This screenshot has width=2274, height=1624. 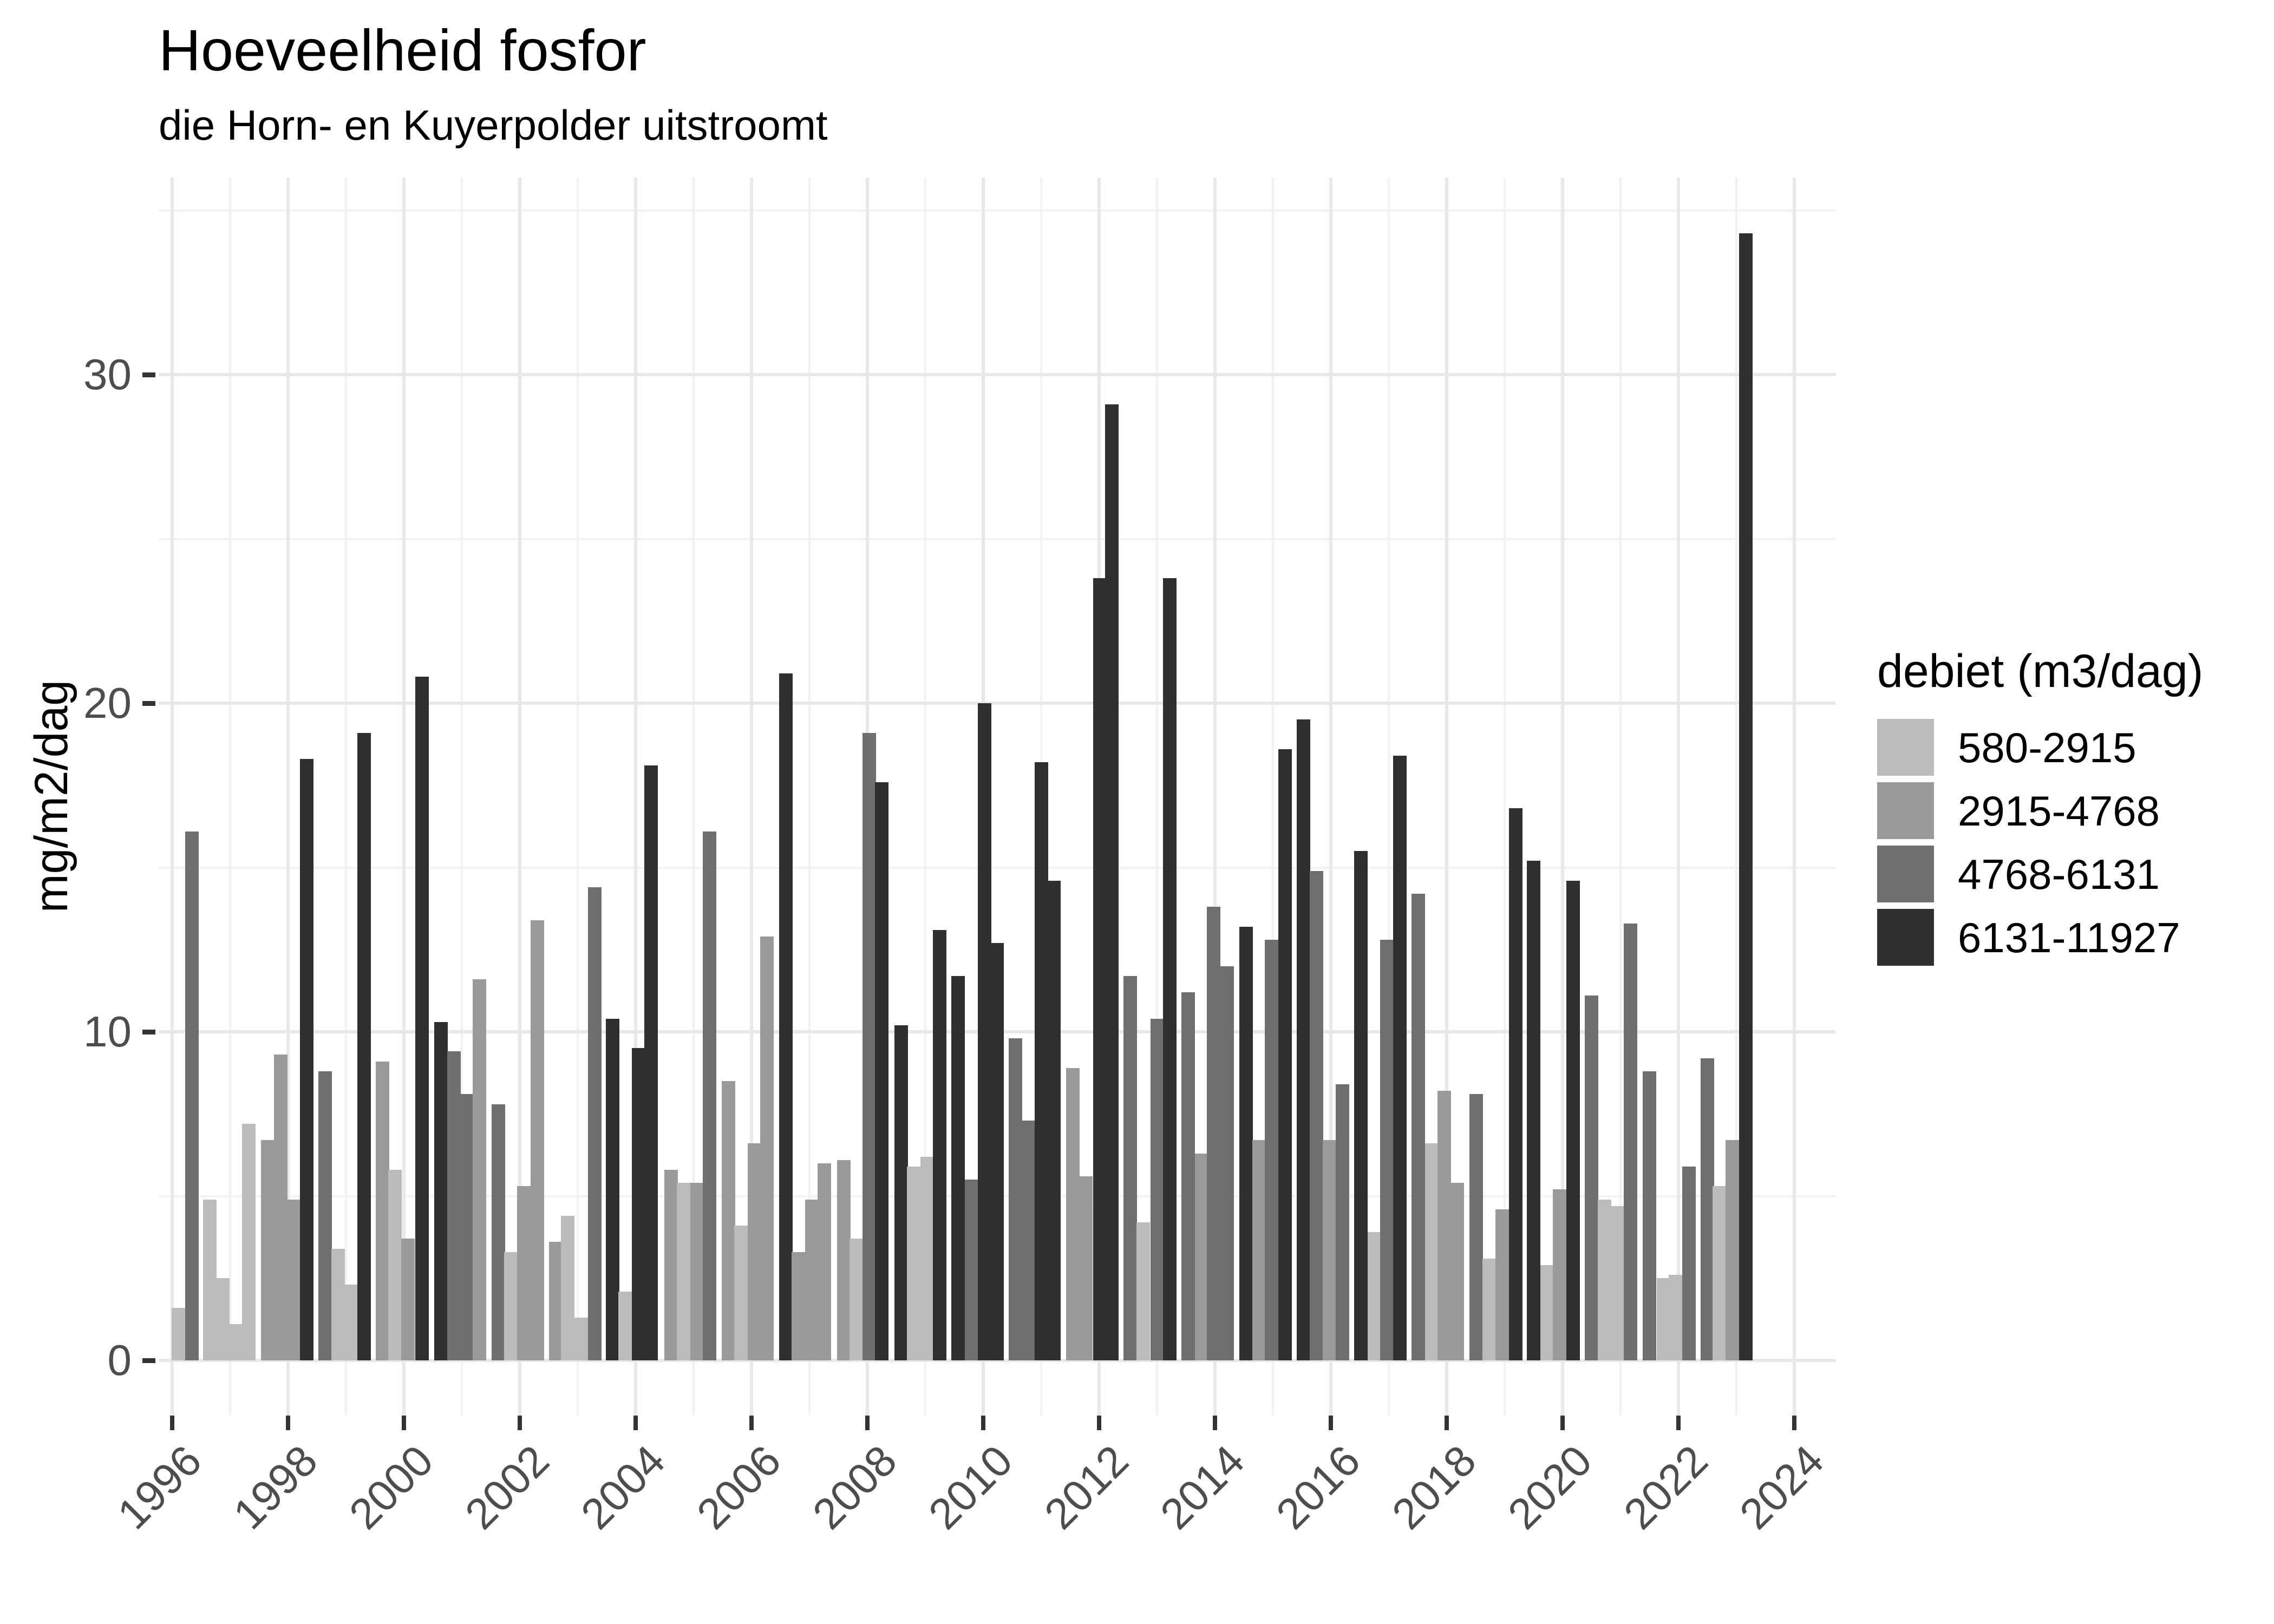 What do you see at coordinates (2047, 747) in the screenshot?
I see `legend-item-label: 580-2915` at bounding box center [2047, 747].